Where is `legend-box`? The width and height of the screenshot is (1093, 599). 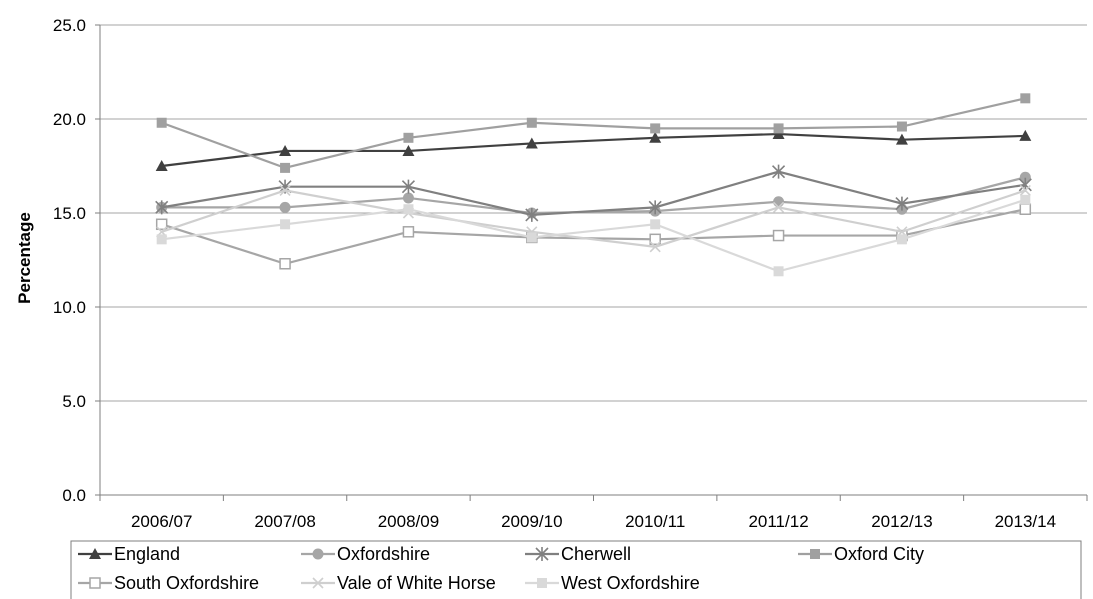
legend-box is located at coordinates (576, 569).